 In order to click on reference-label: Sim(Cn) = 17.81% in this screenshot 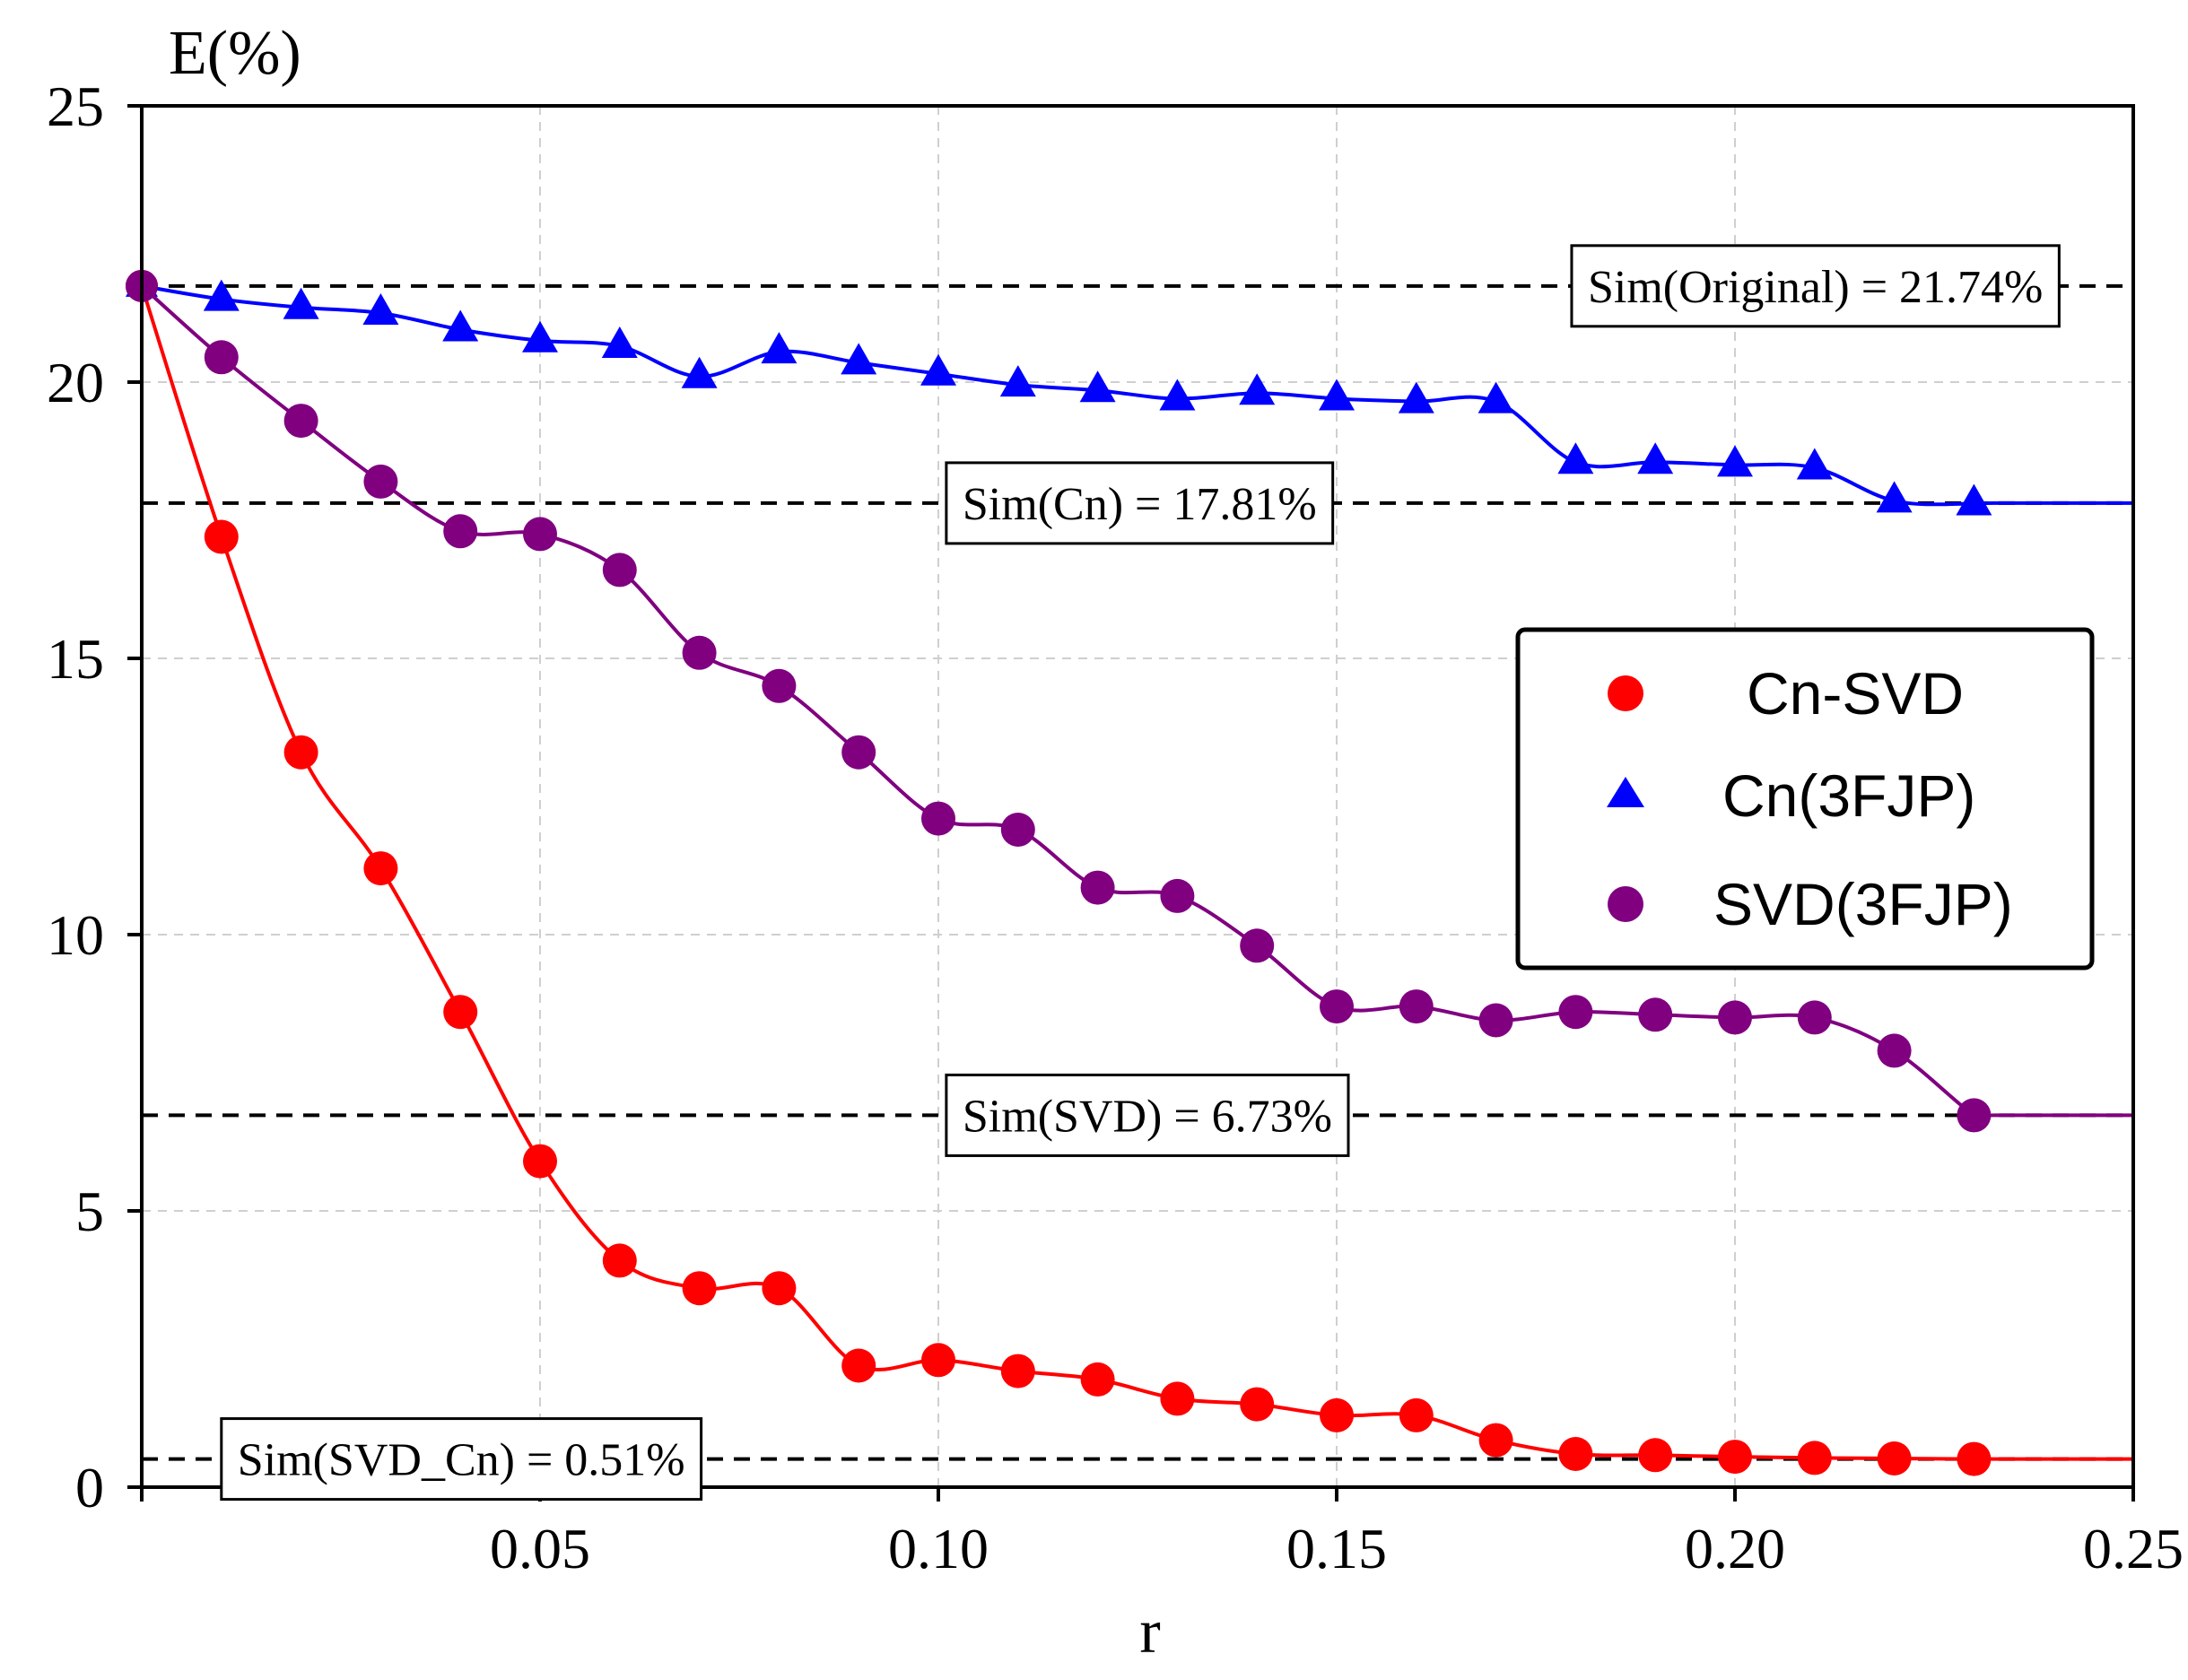, I will do `click(1140, 503)`.